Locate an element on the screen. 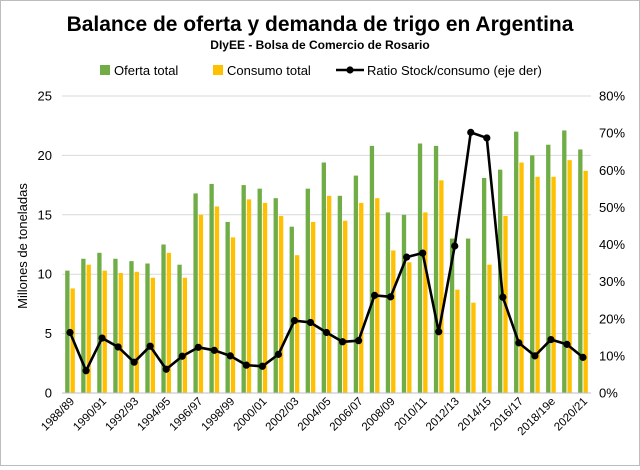 The image size is (640, 470). legend-label-oferta: Oferta total is located at coordinates (146, 70).